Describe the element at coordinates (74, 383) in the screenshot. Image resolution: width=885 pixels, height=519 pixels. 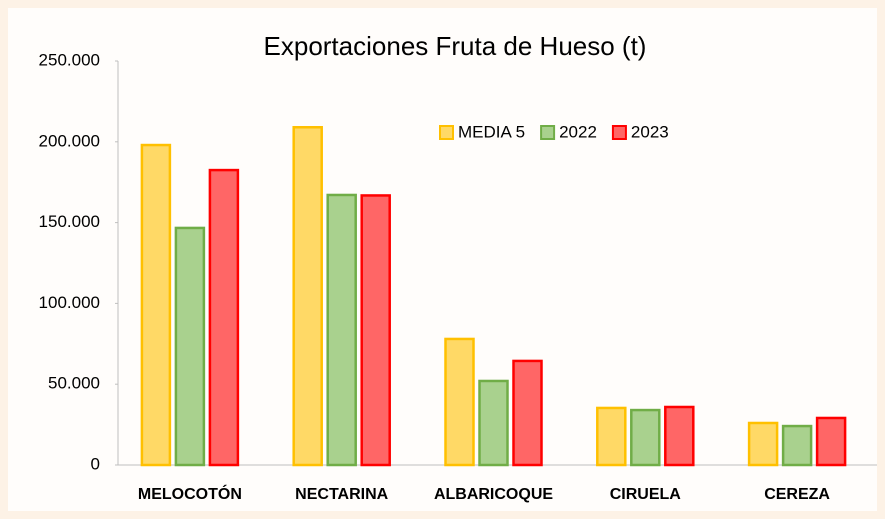
I see `y-tick-label: 50.000` at that location.